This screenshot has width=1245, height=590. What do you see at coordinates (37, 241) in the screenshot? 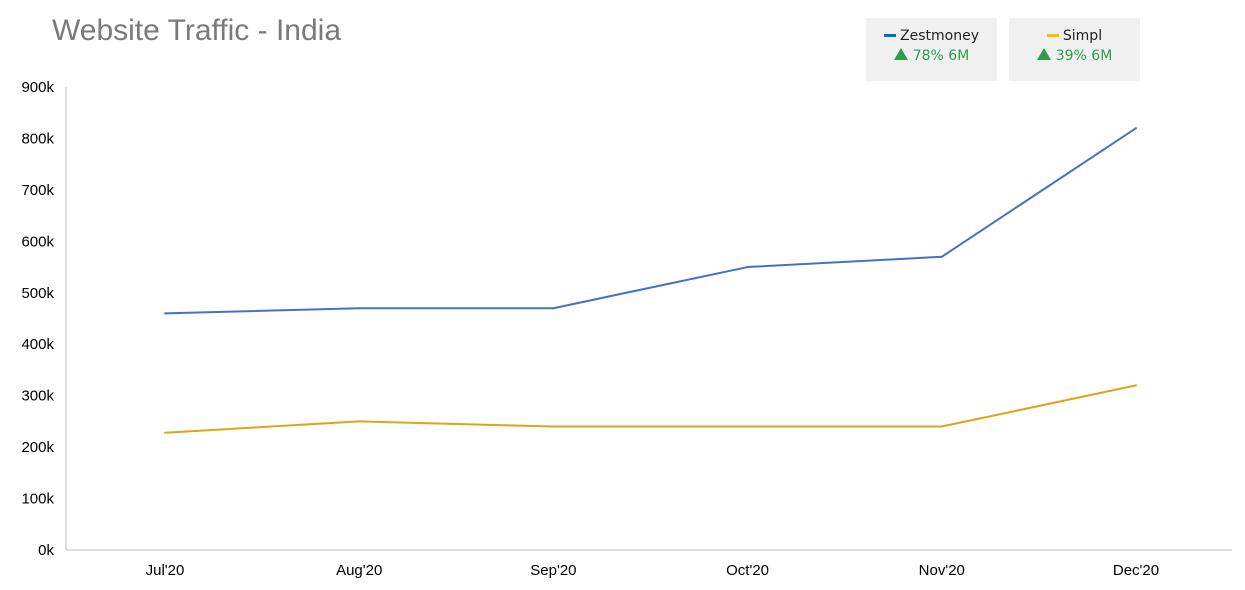
I see `y-tick-label: 600k` at bounding box center [37, 241].